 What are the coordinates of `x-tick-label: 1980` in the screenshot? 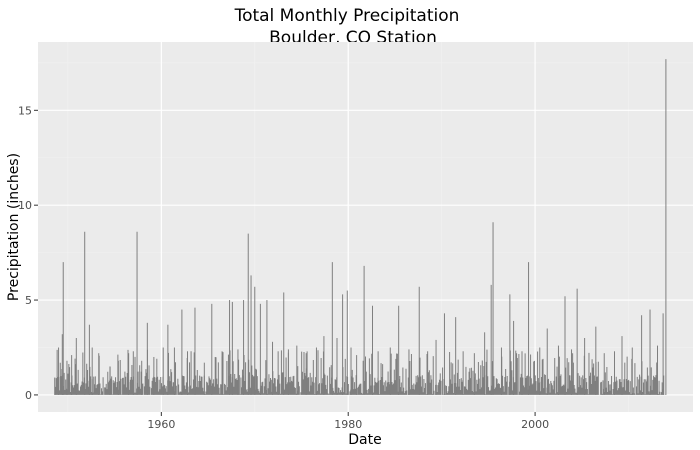 It's located at (348, 424).